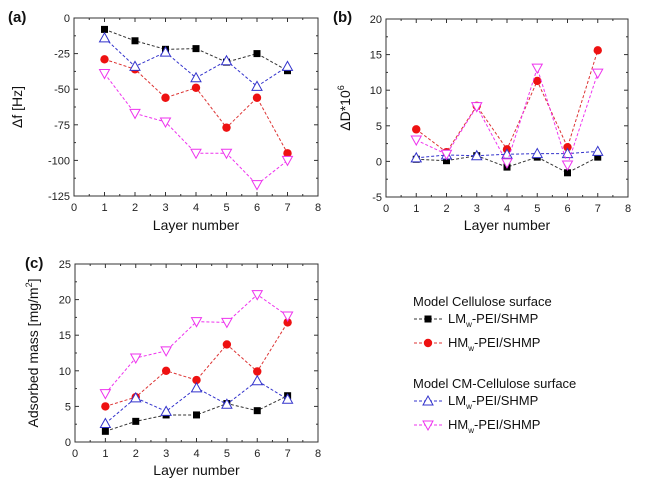 The image size is (650, 490). I want to click on legend-entry-lm_cm: LMw-PEI/SHMP, so click(476, 402).